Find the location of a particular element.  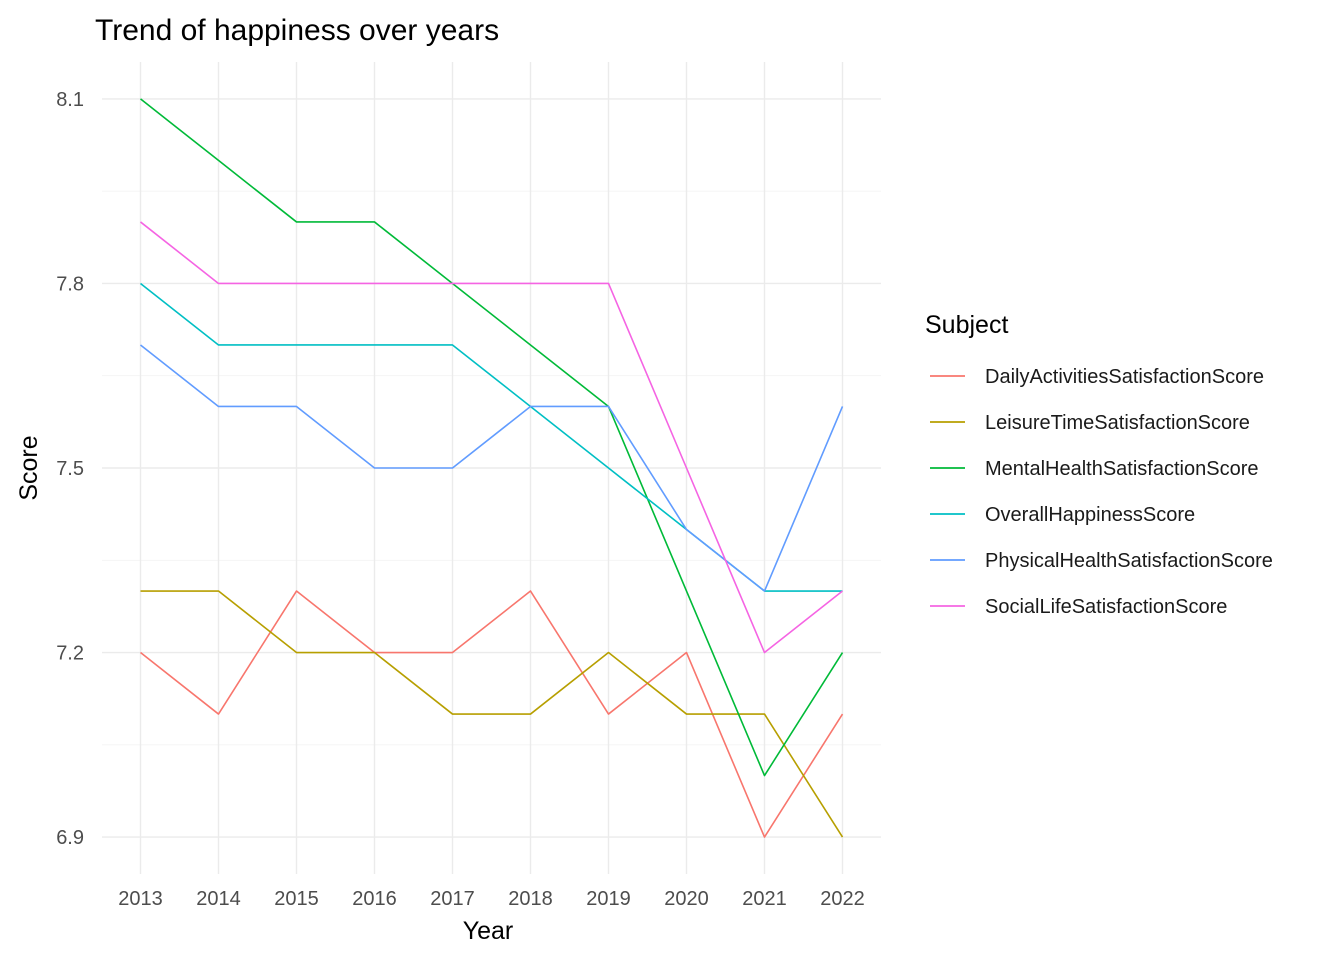

y-axis-title: Score is located at coordinates (29, 467).